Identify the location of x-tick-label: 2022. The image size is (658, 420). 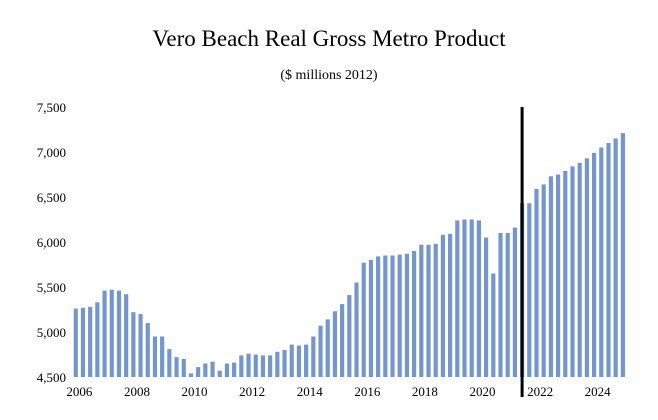
(540, 391).